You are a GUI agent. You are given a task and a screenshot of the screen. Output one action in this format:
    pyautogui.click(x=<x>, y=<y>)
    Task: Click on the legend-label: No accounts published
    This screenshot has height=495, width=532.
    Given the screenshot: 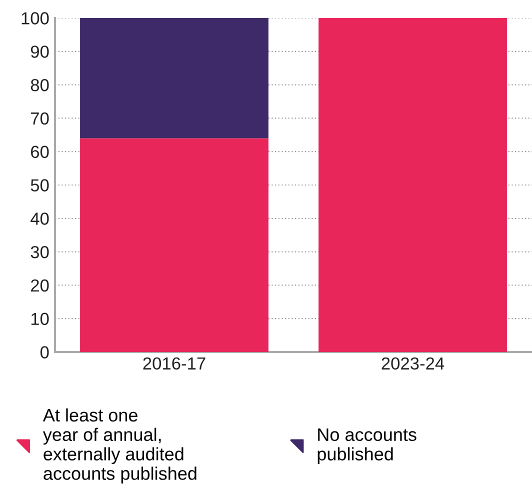 What is the action you would take?
    pyautogui.click(x=367, y=446)
    